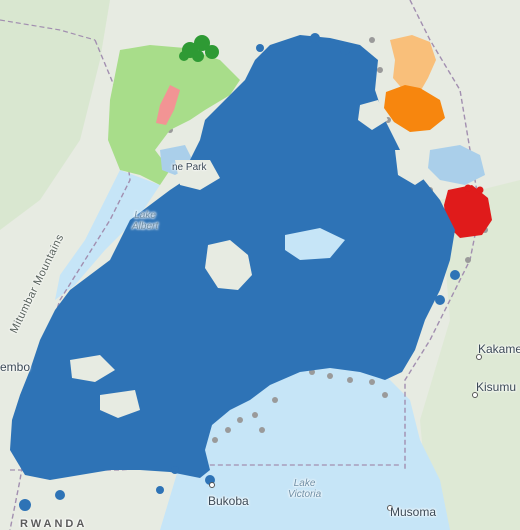 This screenshot has width=520, height=530. Describe the element at coordinates (475, 395) in the screenshot. I see `city-marker-kisumu` at that location.